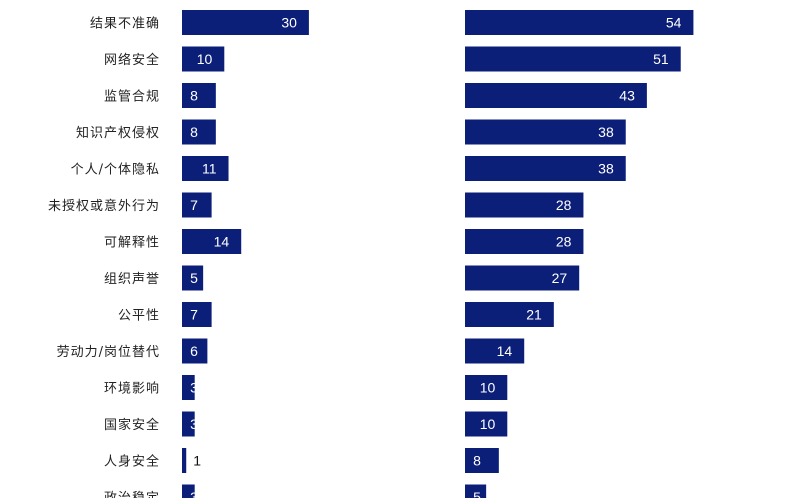  What do you see at coordinates (132, 60) in the screenshot?
I see `category-label: 网络安全` at bounding box center [132, 60].